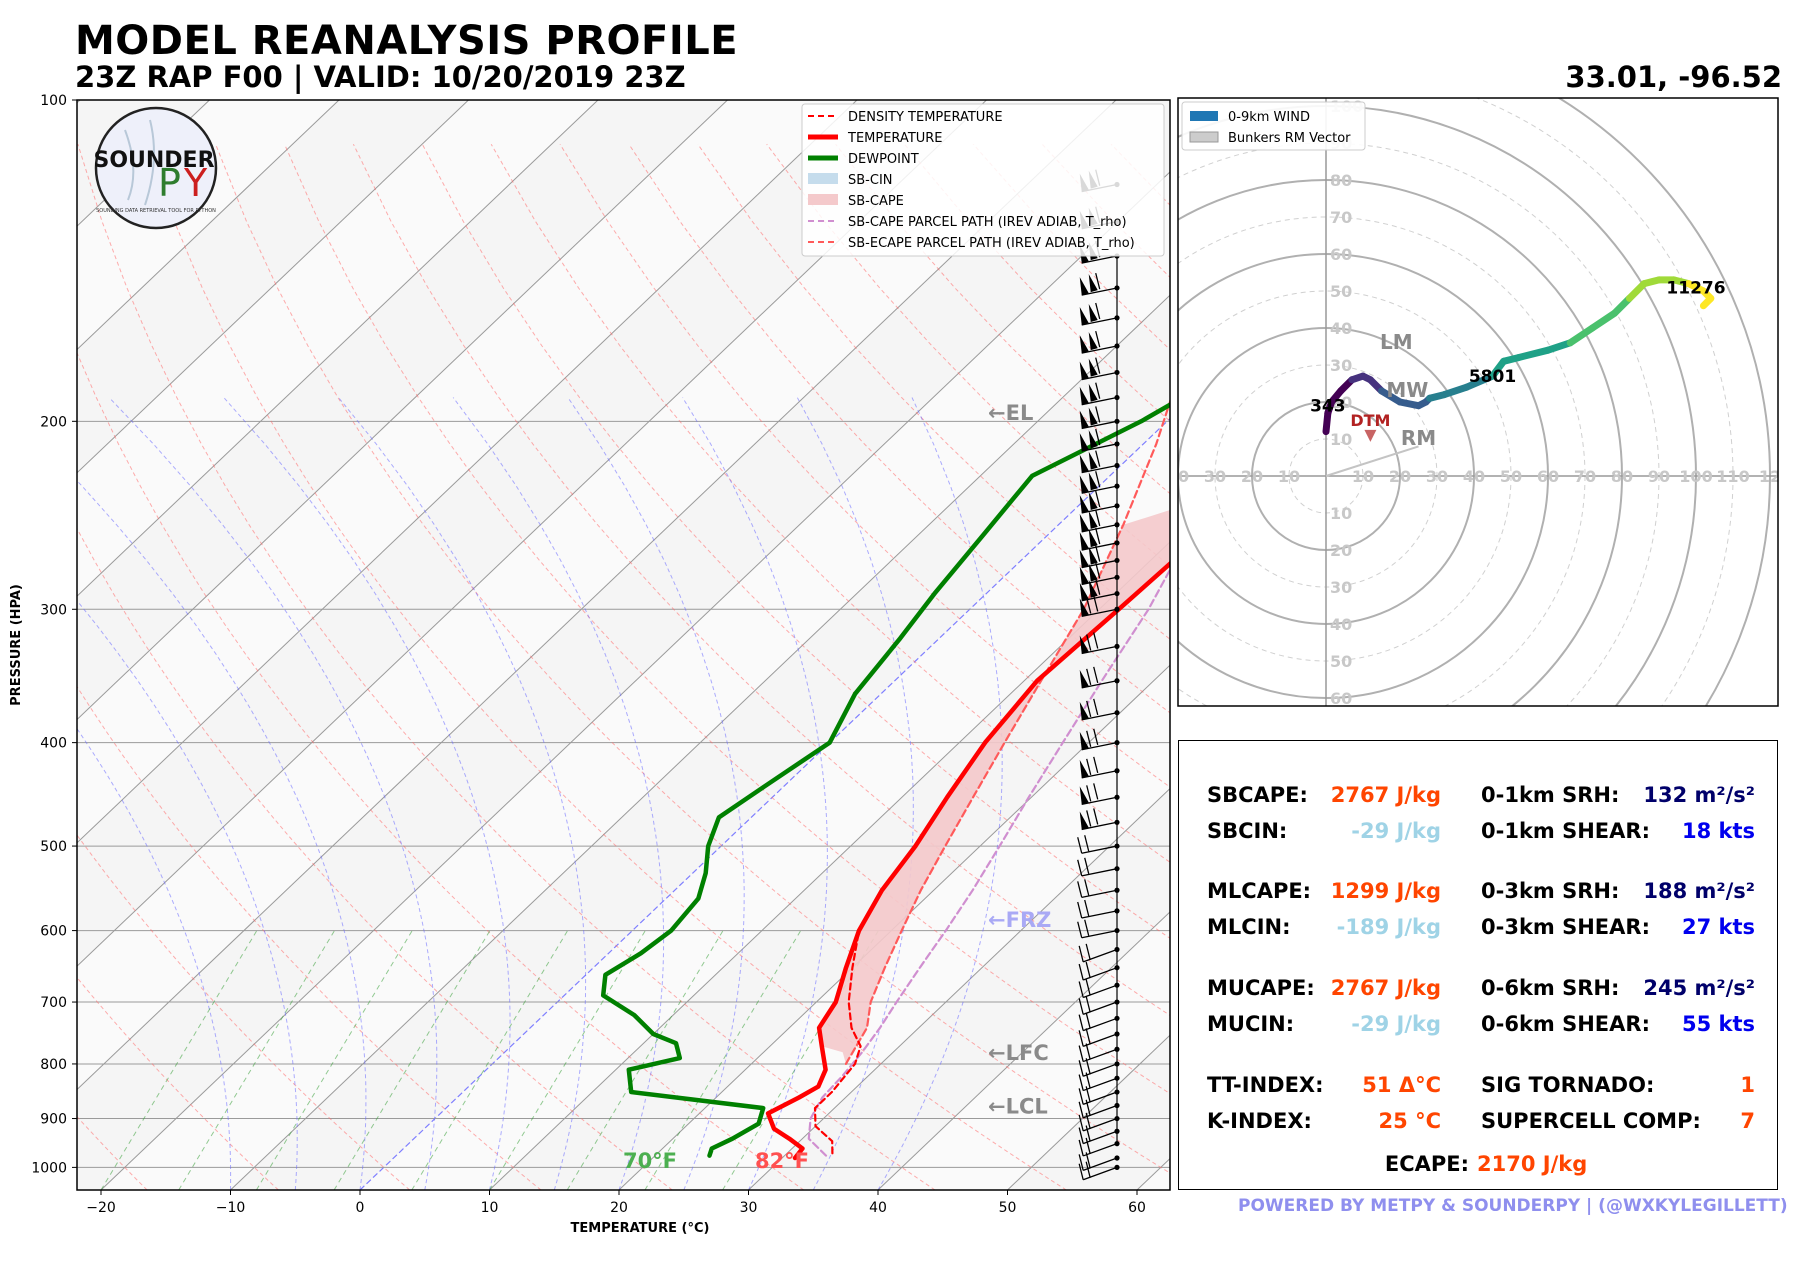 This screenshot has height=1272, width=1812. I want to click on dtm-marker, so click(1370, 435).